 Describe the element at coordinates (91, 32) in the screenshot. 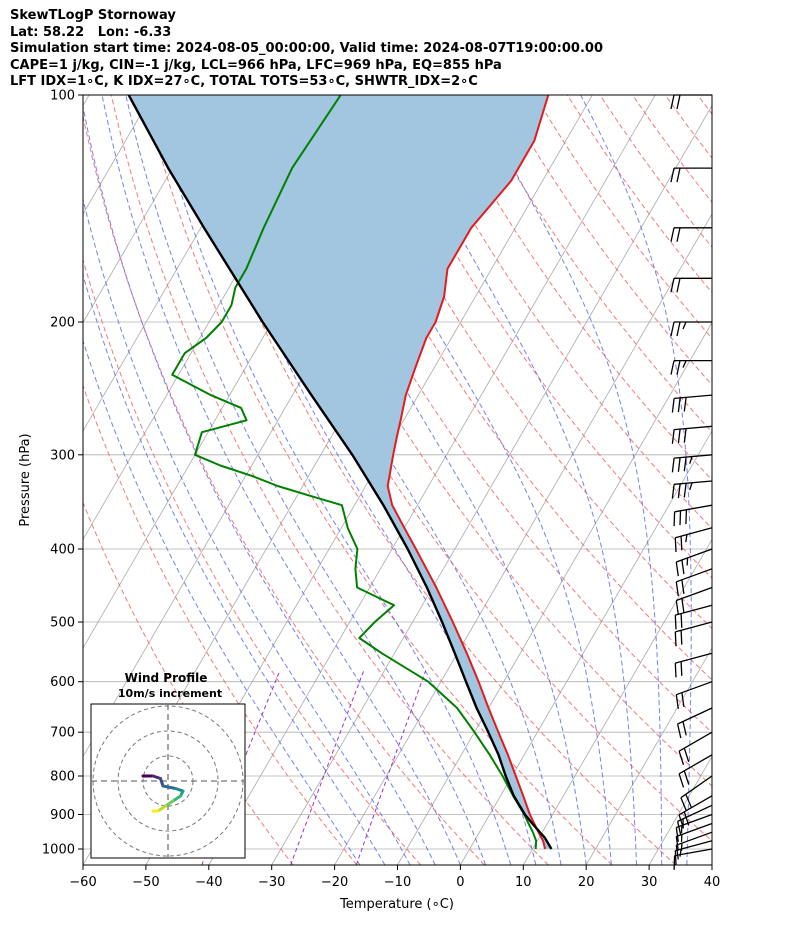

I see `header-location: Lat: 58.22 Lon: -6.33` at that location.